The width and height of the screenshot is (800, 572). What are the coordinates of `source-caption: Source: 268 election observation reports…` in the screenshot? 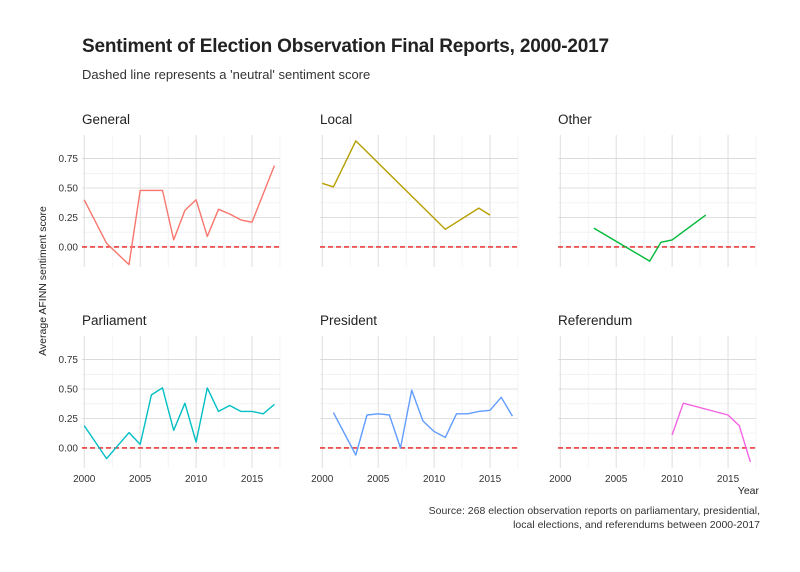 It's located at (550, 518).